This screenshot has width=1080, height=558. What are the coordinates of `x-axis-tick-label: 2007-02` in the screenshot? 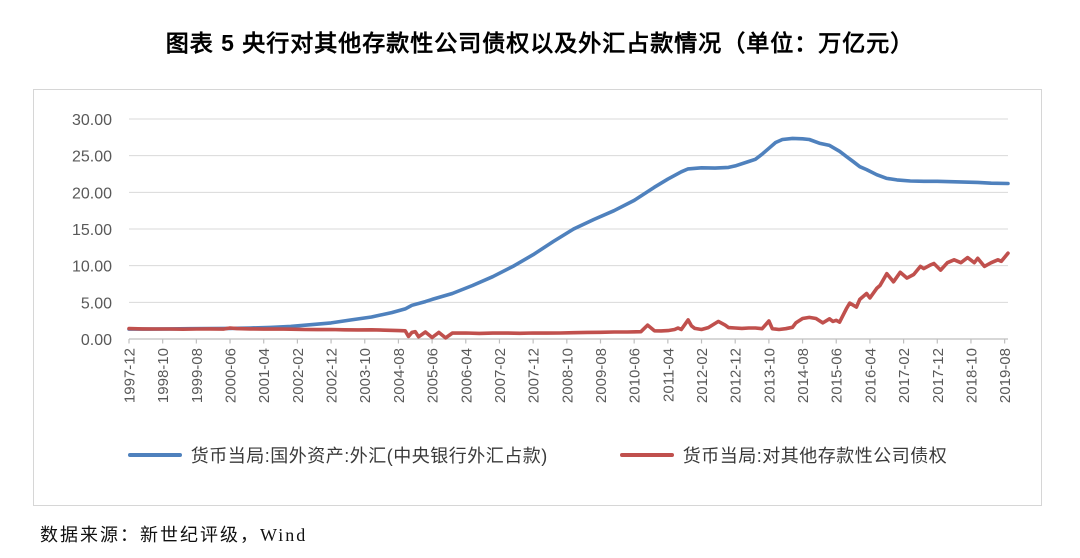 It's located at (500, 375).